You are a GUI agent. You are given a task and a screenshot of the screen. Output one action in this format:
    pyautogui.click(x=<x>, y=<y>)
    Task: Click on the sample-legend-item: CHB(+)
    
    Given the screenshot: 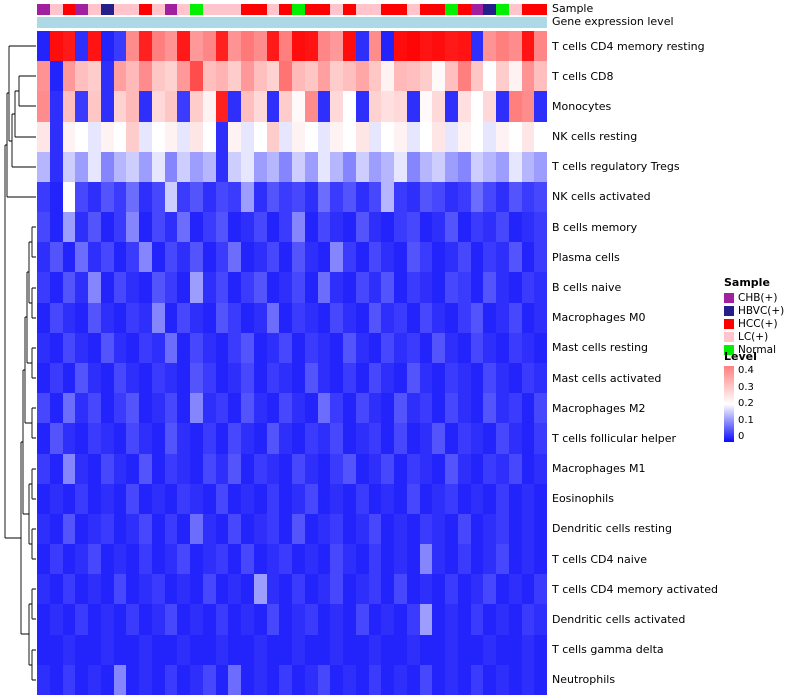 What is the action you would take?
    pyautogui.click(x=754, y=298)
    